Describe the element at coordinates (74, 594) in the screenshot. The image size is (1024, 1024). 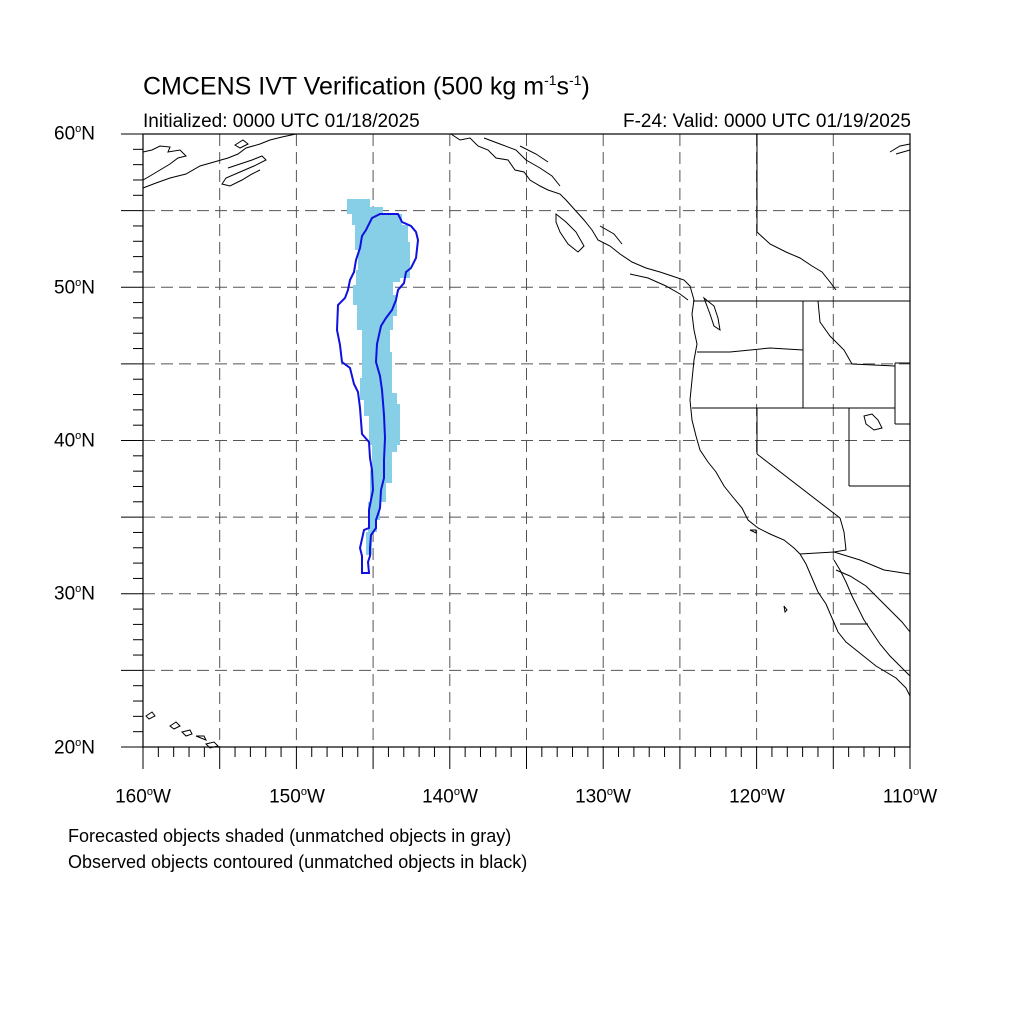
I see `lat-label-30: 30oN` at that location.